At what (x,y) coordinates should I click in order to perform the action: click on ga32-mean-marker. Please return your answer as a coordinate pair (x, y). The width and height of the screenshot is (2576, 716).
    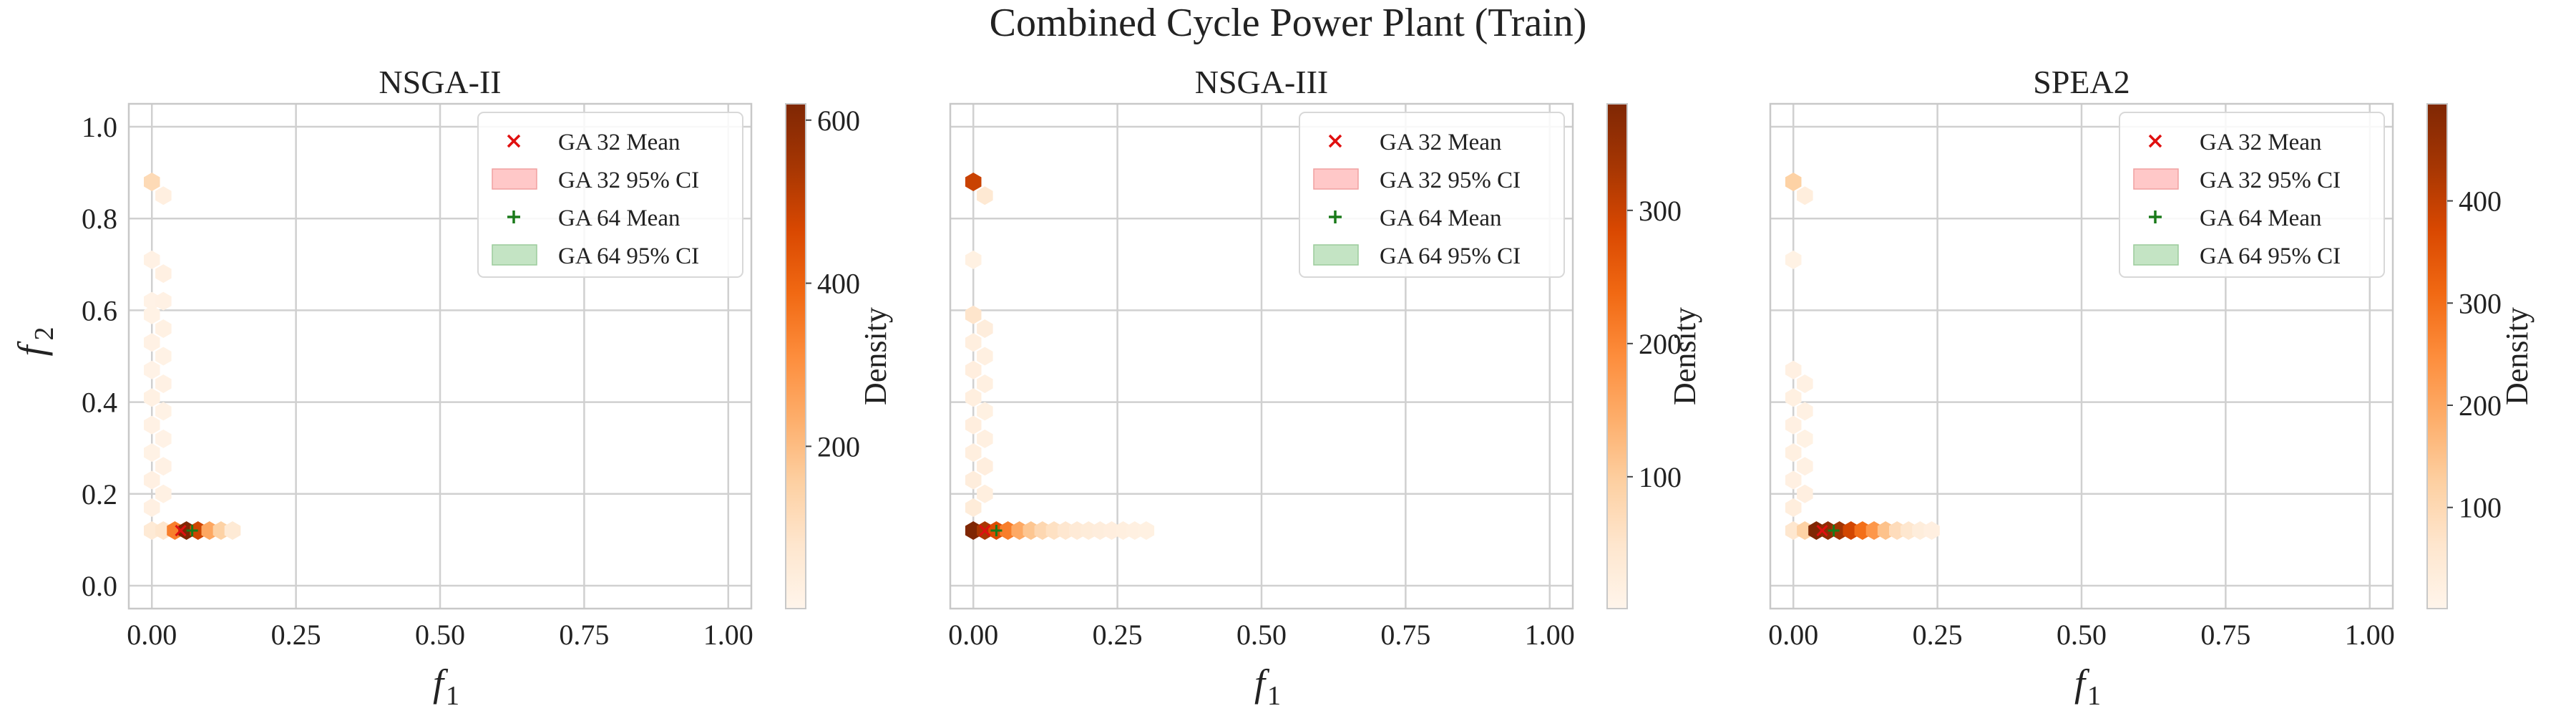
    Looking at the image, I should click on (1822, 530).